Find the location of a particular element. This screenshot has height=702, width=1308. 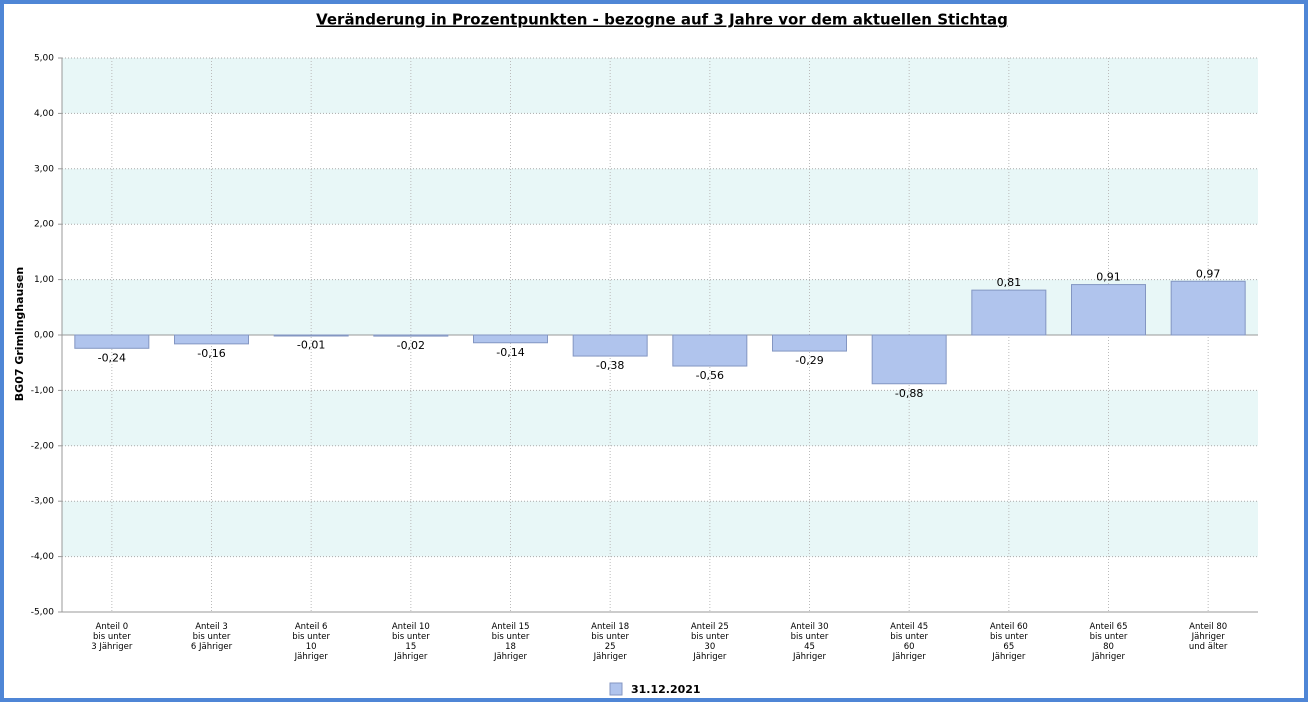

y-tick-label: -3,00 is located at coordinates (43, 502).